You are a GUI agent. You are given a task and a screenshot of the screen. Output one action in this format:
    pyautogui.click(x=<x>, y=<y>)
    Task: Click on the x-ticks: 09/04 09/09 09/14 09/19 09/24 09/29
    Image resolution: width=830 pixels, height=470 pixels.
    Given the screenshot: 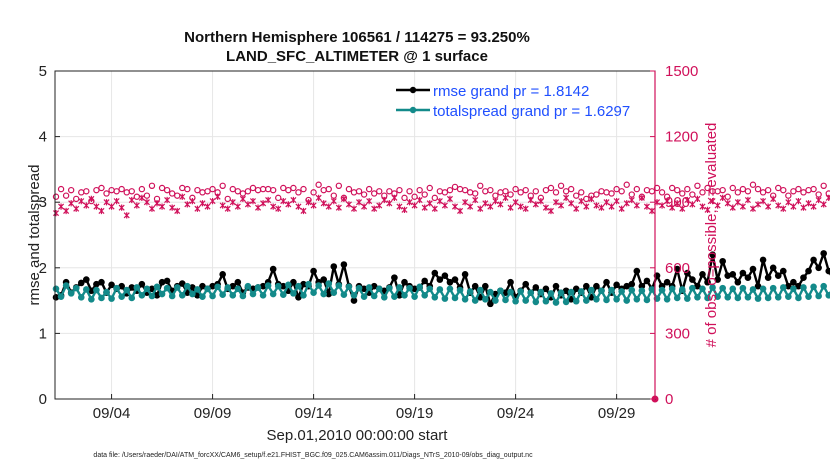 What is the action you would take?
    pyautogui.click(x=364, y=408)
    